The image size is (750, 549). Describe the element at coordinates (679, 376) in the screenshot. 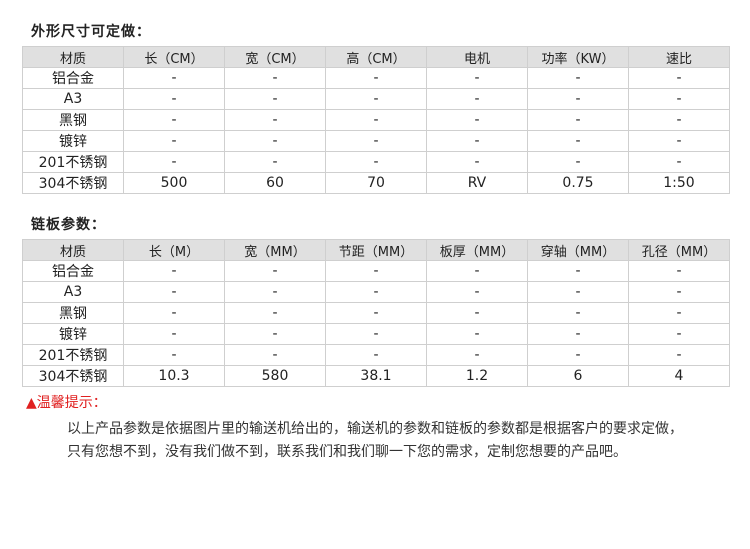

I see `table-cell: 4` at that location.